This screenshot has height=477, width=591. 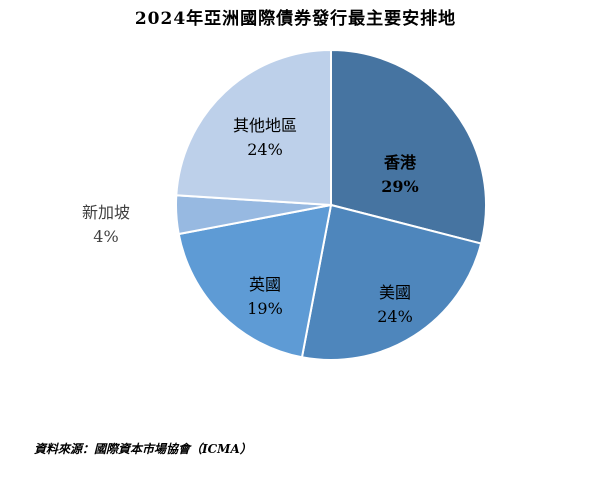 What do you see at coordinates (265, 125) in the screenshot?
I see `slice-label-4: 其他地區` at bounding box center [265, 125].